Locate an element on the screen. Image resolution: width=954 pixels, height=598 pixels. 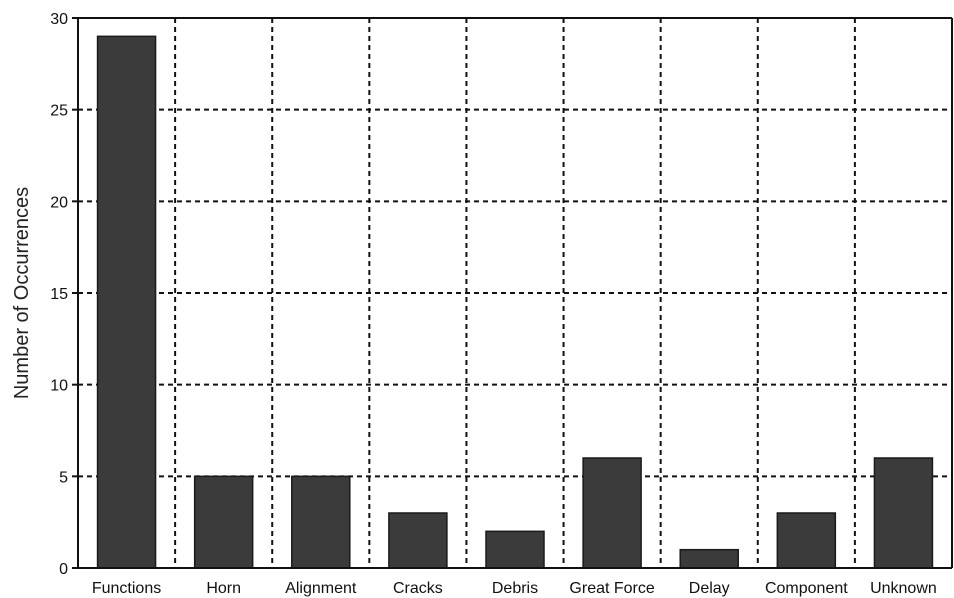
bar-component is located at coordinates (806, 540).